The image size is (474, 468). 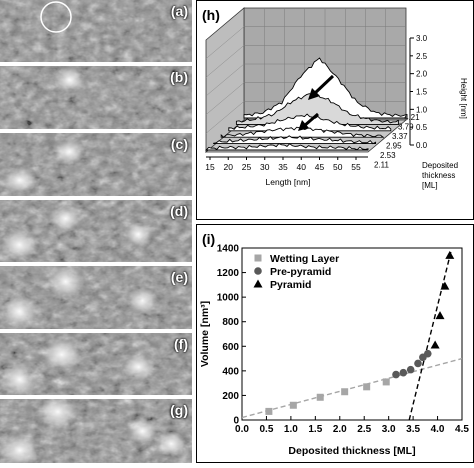 I want to click on panel-label: (b), so click(x=179, y=77).